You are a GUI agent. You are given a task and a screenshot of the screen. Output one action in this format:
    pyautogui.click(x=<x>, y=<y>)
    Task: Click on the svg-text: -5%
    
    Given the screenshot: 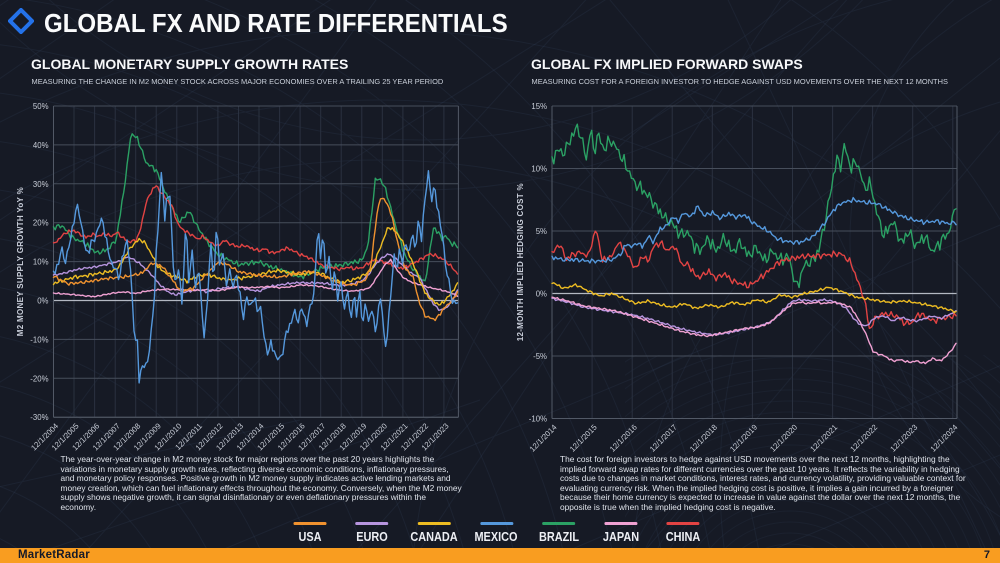 What is the action you would take?
    pyautogui.click(x=540, y=356)
    